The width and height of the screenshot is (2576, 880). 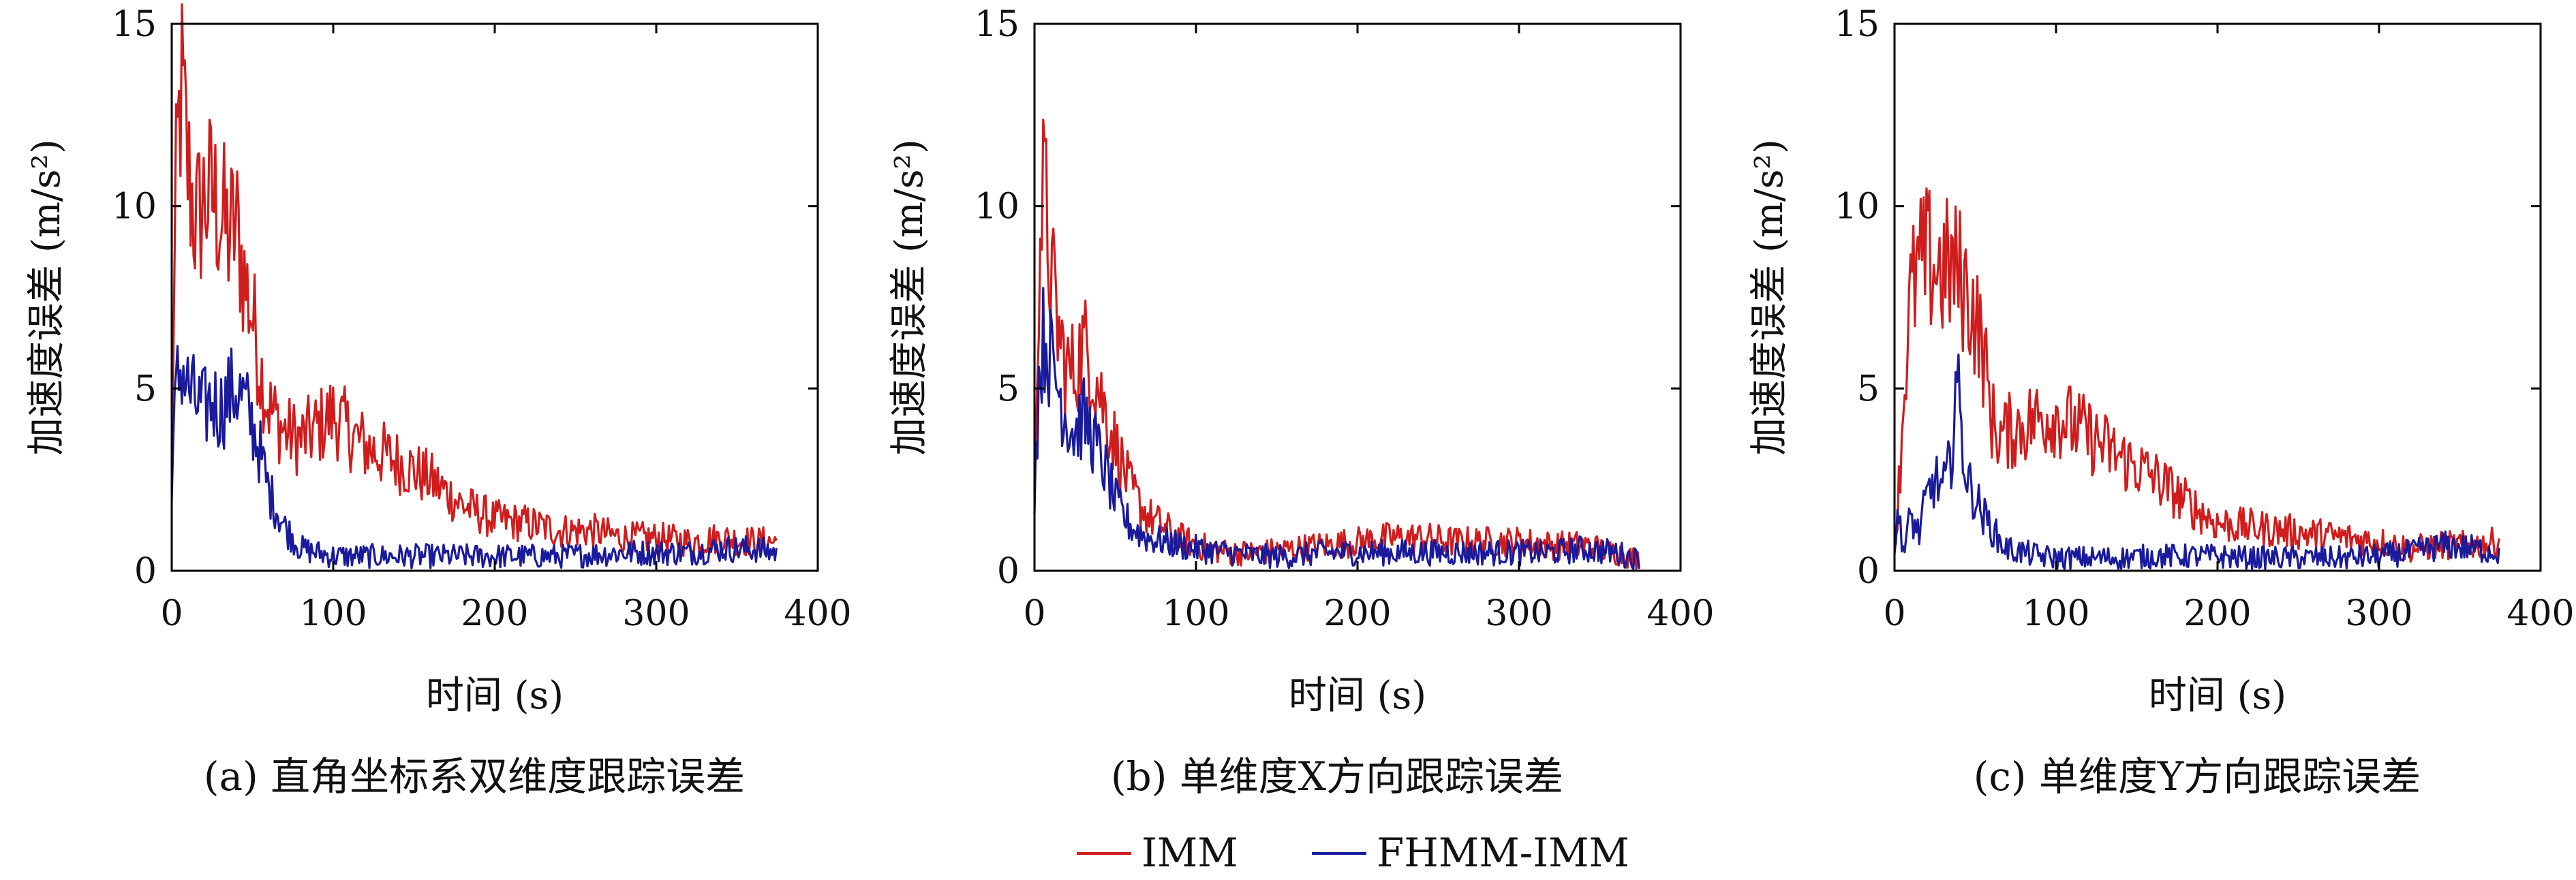 I want to click on panel-caption: (a) 直角坐标系双维度跟踪误差, so click(x=474, y=776).